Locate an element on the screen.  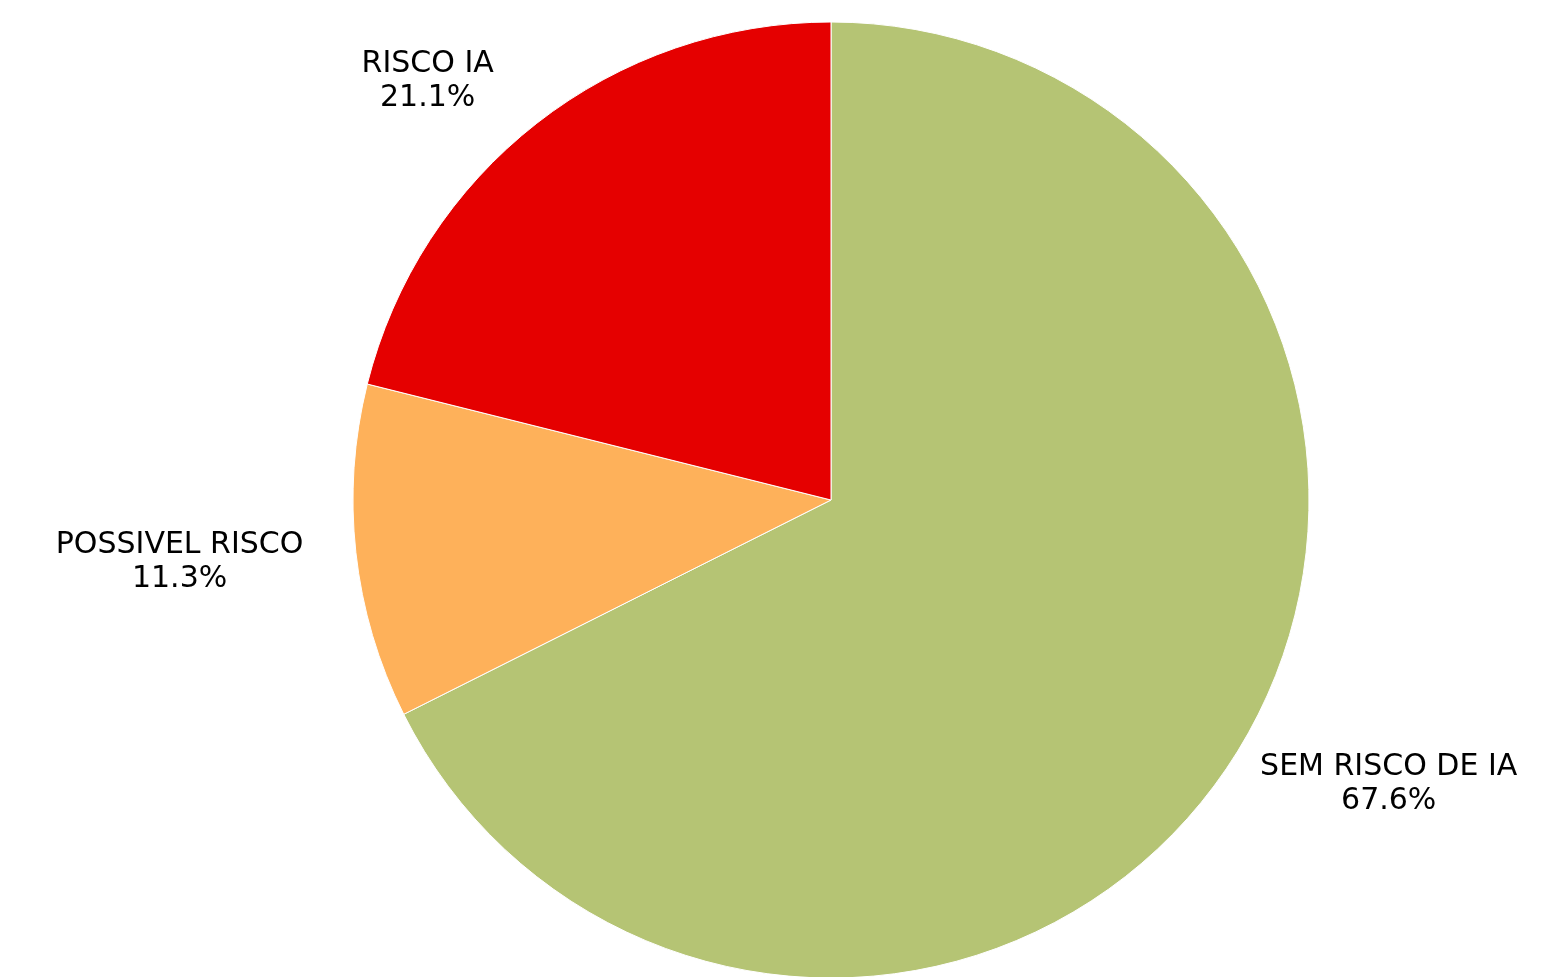
data-label: 67.6% is located at coordinates (1389, 799).